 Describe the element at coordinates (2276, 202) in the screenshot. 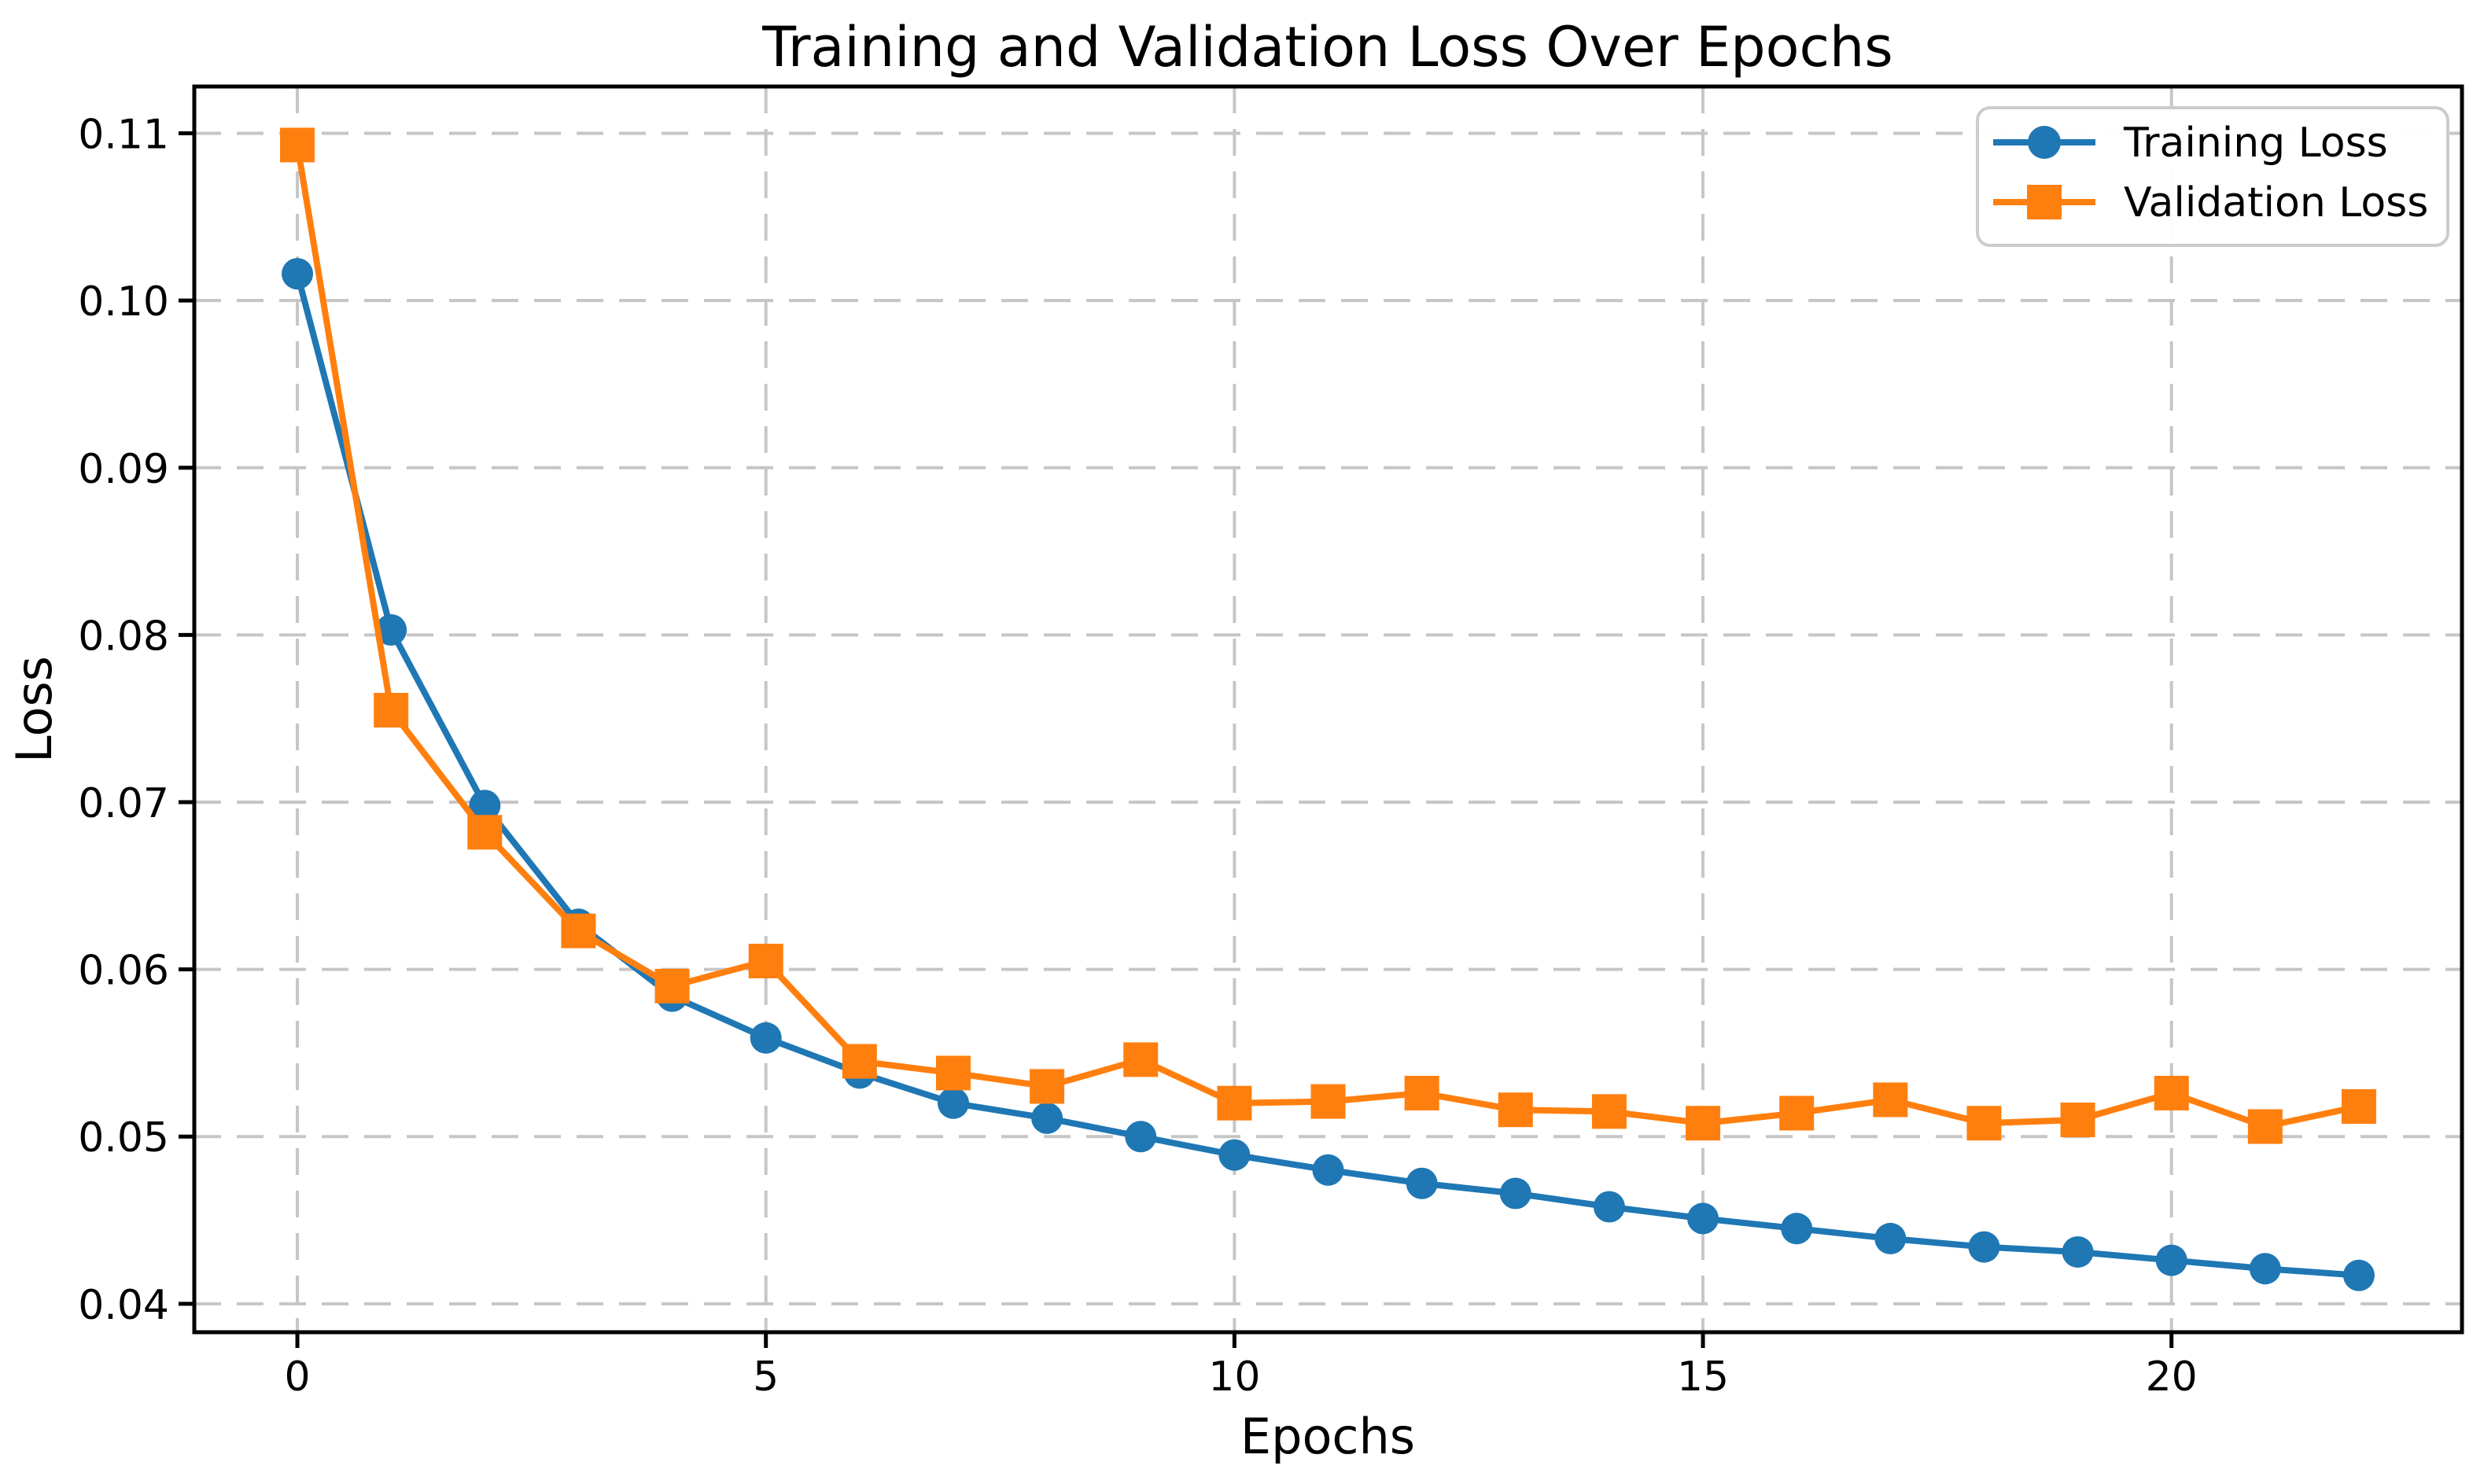

I see `legend-validation-label: Validation Loss` at that location.